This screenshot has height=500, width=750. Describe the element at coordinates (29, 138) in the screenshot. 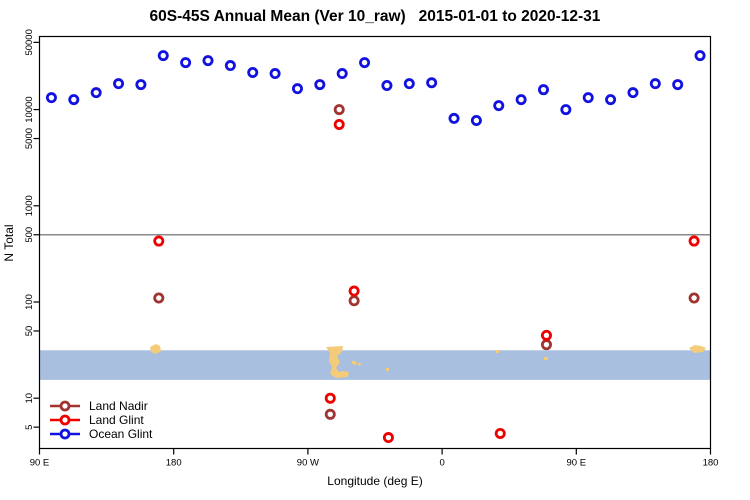

I see `y-tick-label: 5000` at that location.